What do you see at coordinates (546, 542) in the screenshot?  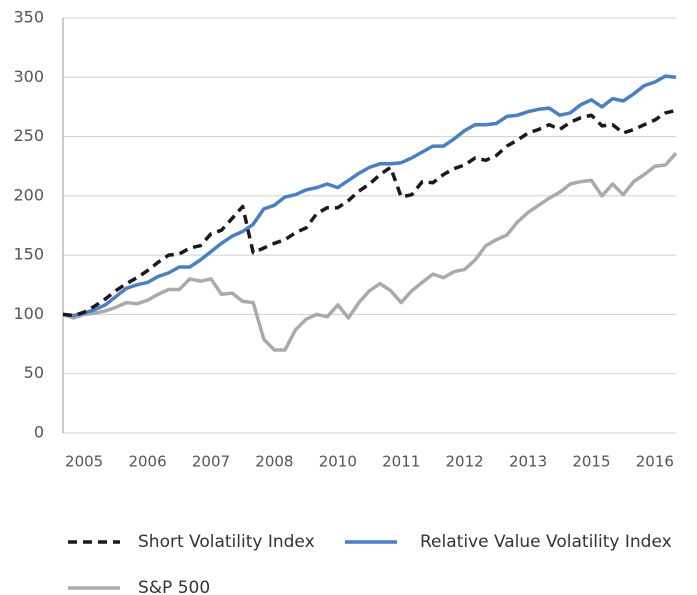 I see `legend-label: Relative Value Volatility Index` at bounding box center [546, 542].